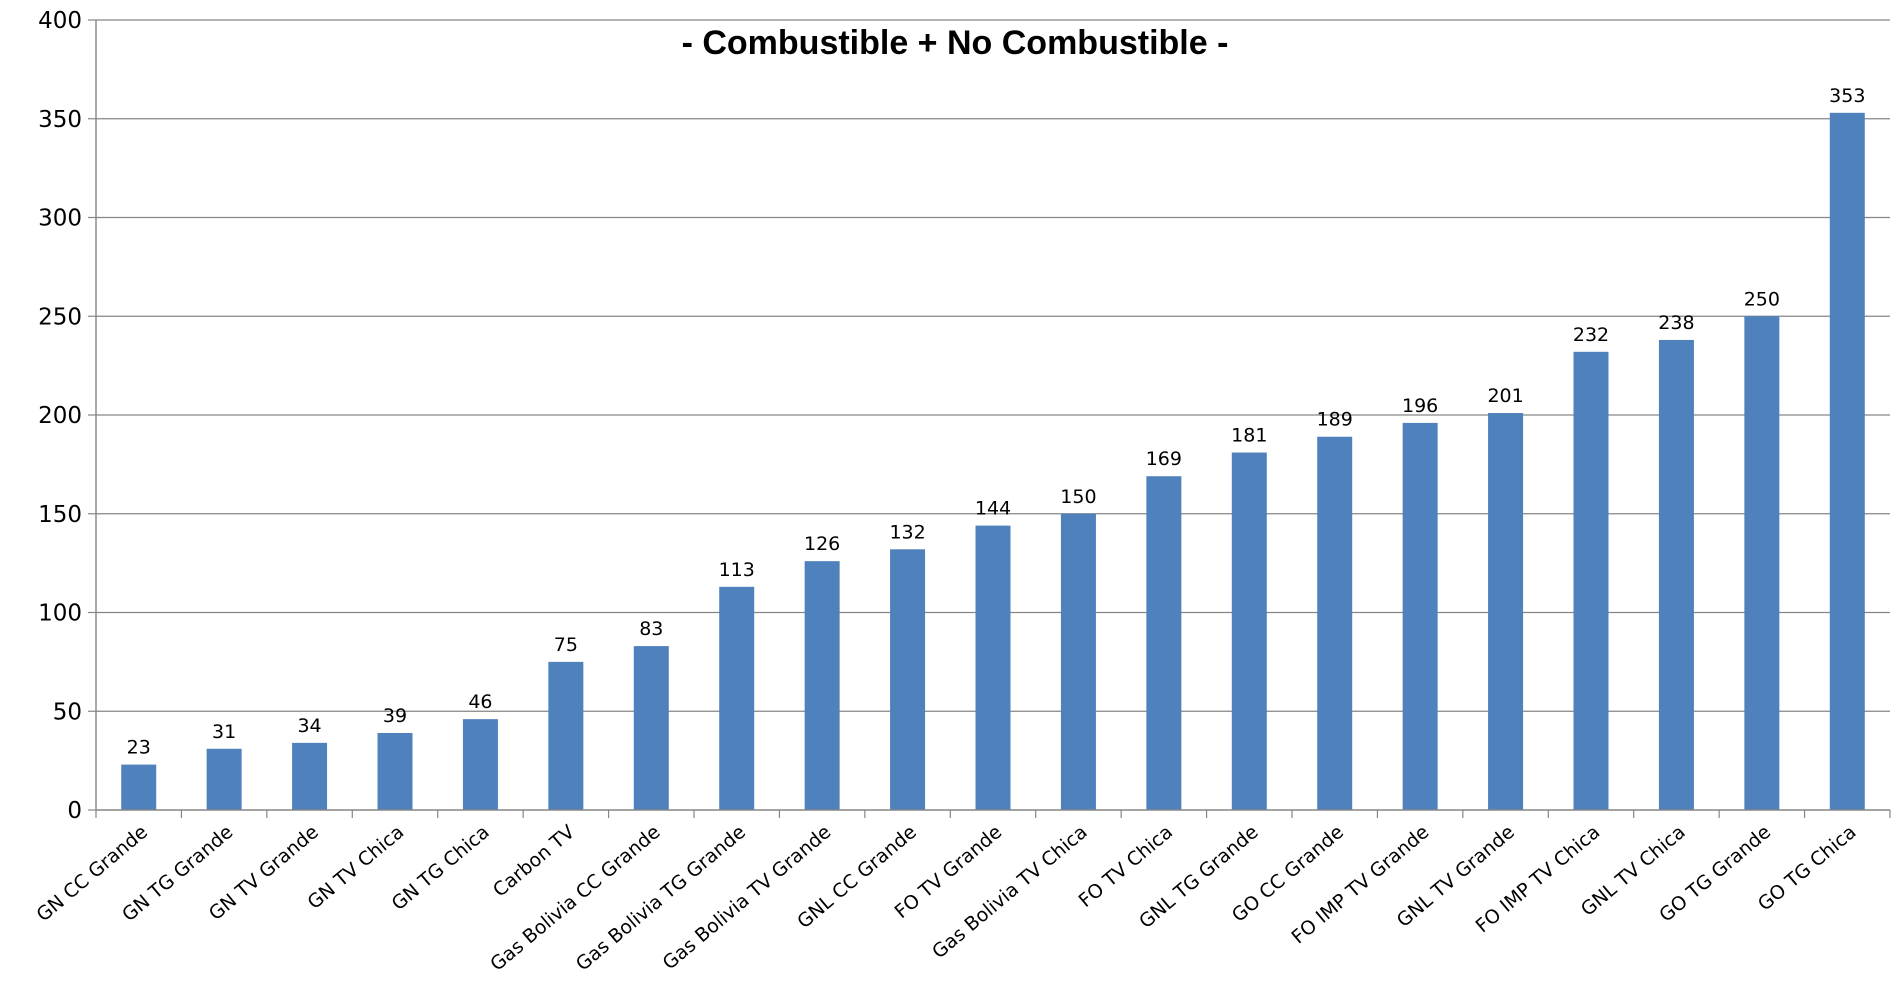  I want to click on data-label: 181, so click(1249, 436).